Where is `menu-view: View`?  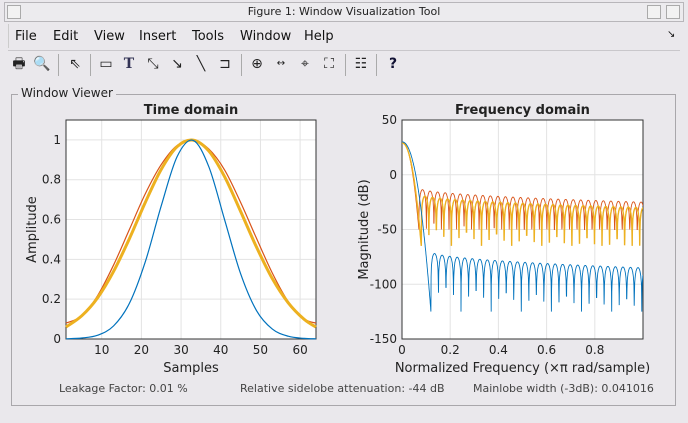
menu-view: View is located at coordinates (109, 36).